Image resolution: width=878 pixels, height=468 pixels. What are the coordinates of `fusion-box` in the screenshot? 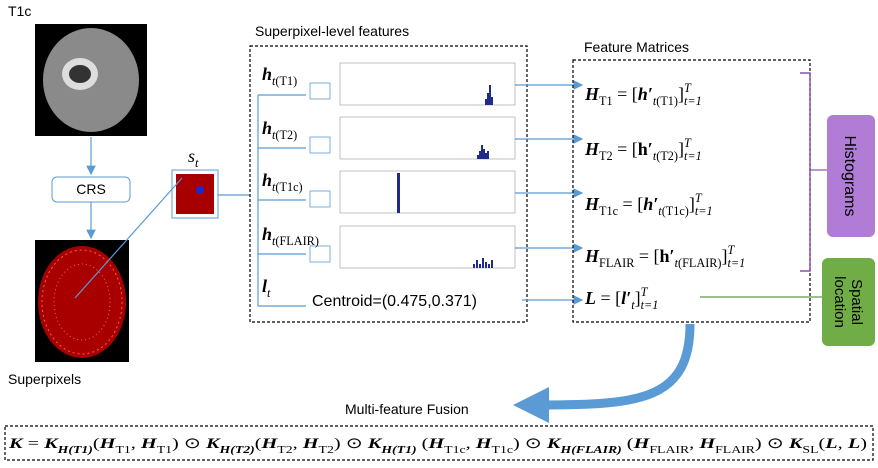 It's located at (439, 443).